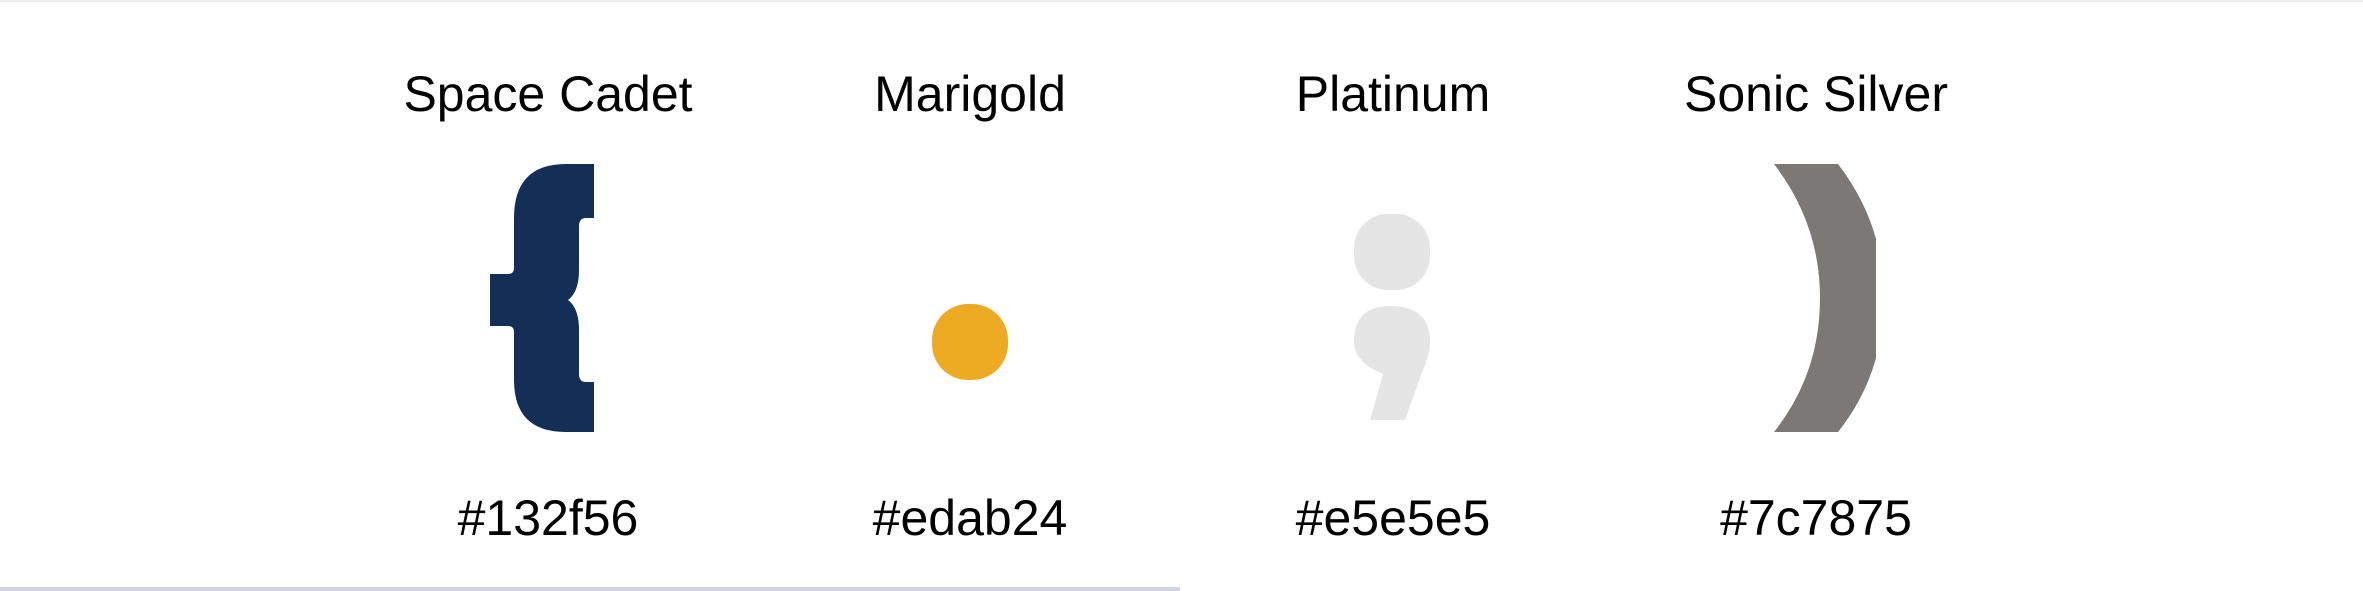 The width and height of the screenshot is (2363, 591). What do you see at coordinates (548, 518) in the screenshot?
I see `swatch-hex-code: #132f56` at bounding box center [548, 518].